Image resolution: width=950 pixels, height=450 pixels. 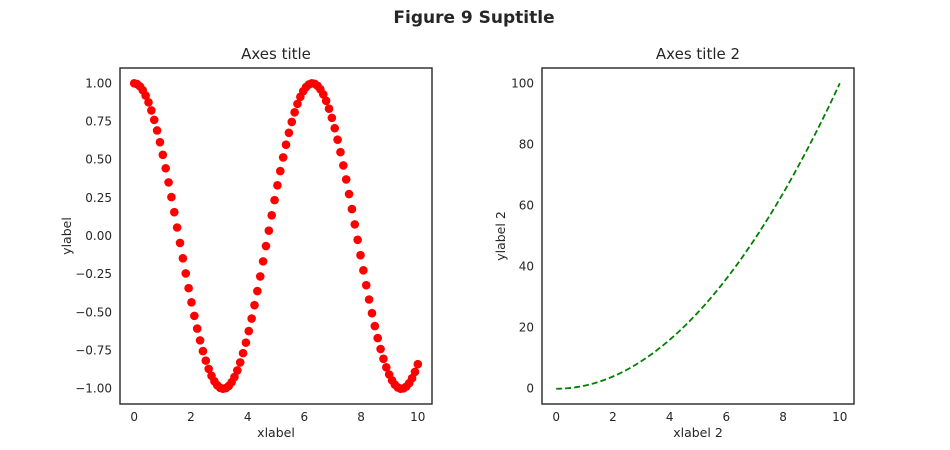 What do you see at coordinates (98, 198) in the screenshot?
I see `left-y-tick-label: 0.25` at bounding box center [98, 198].